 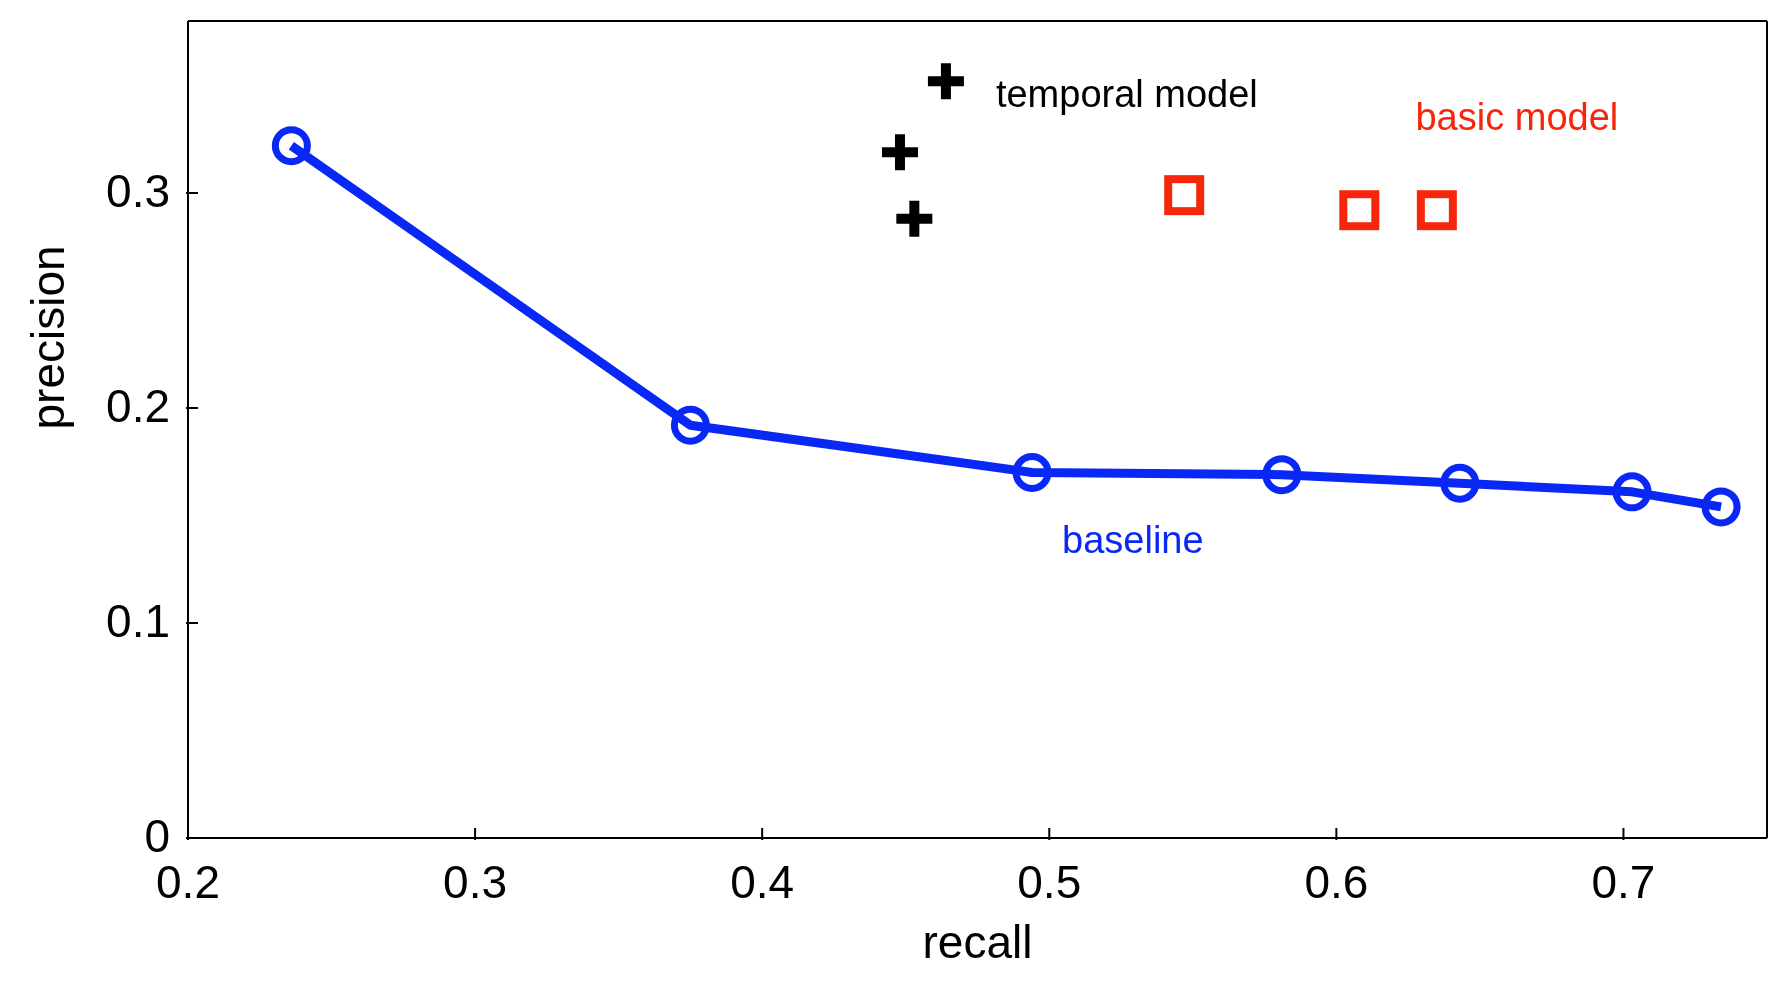 What do you see at coordinates (48, 337) in the screenshot?
I see `y-axis-title: precision` at bounding box center [48, 337].